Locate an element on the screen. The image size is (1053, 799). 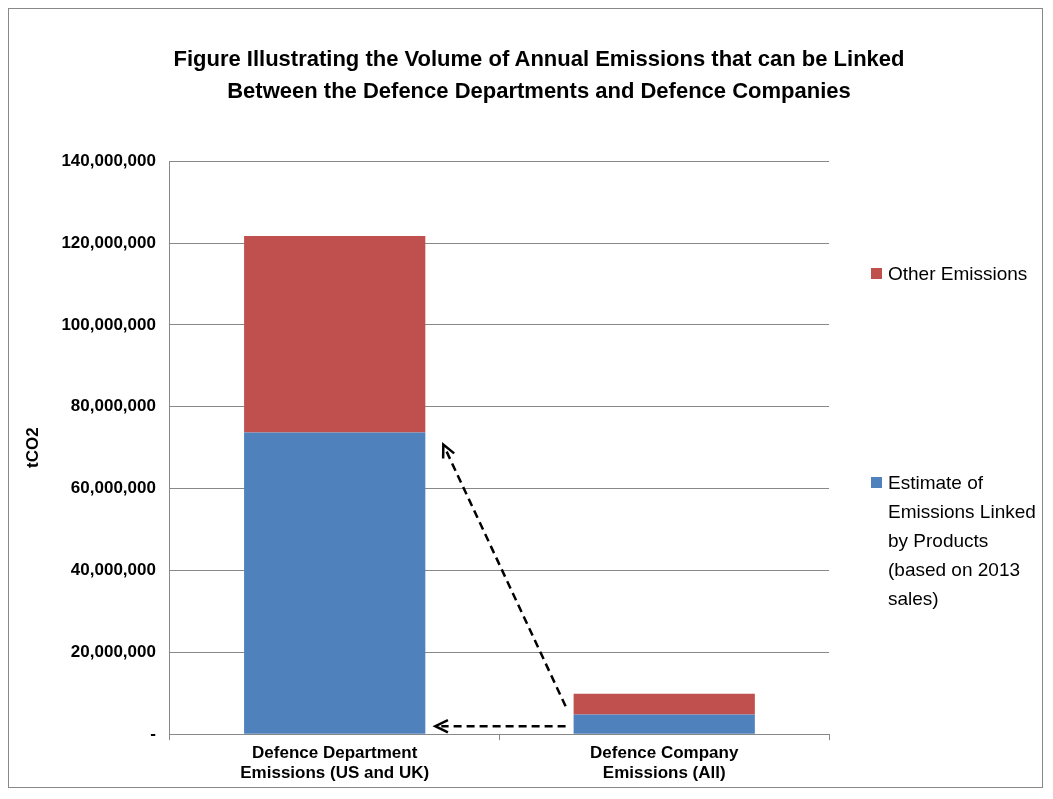
y-tick-label: 120,000,000 is located at coordinates (108, 242).